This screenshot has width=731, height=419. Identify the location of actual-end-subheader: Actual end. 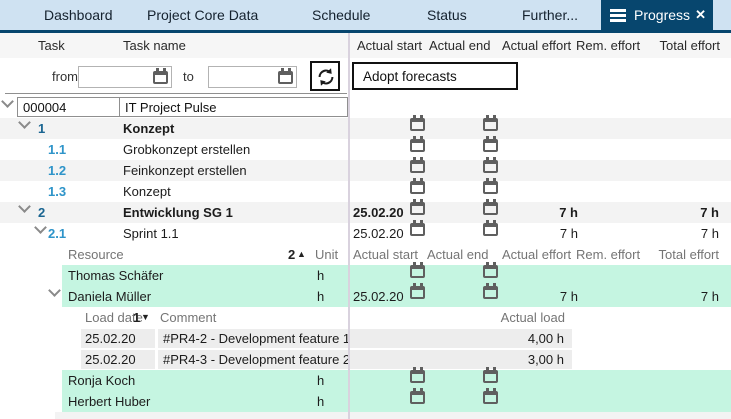
(458, 254).